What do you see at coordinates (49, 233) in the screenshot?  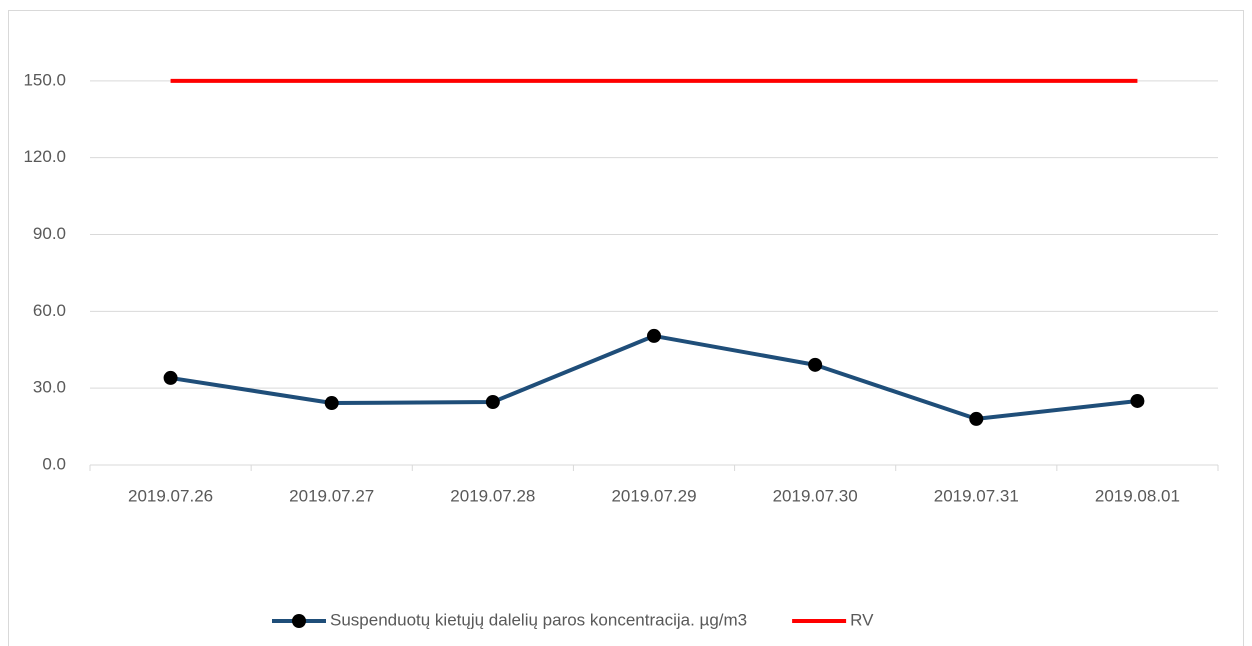 I see `y-tick-label: 90.0` at bounding box center [49, 233].